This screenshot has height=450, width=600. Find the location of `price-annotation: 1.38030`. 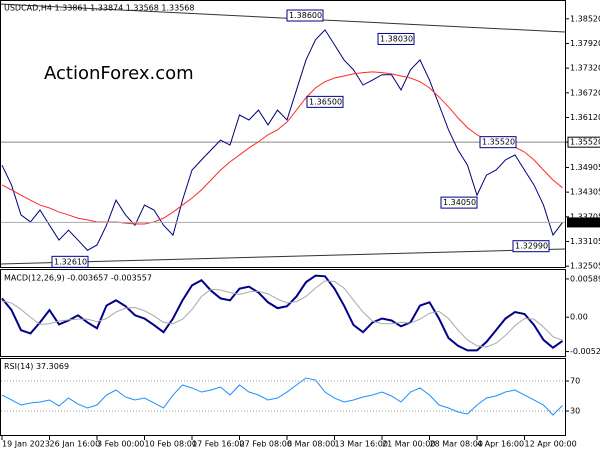

price-annotation: 1.38030 is located at coordinates (396, 38).